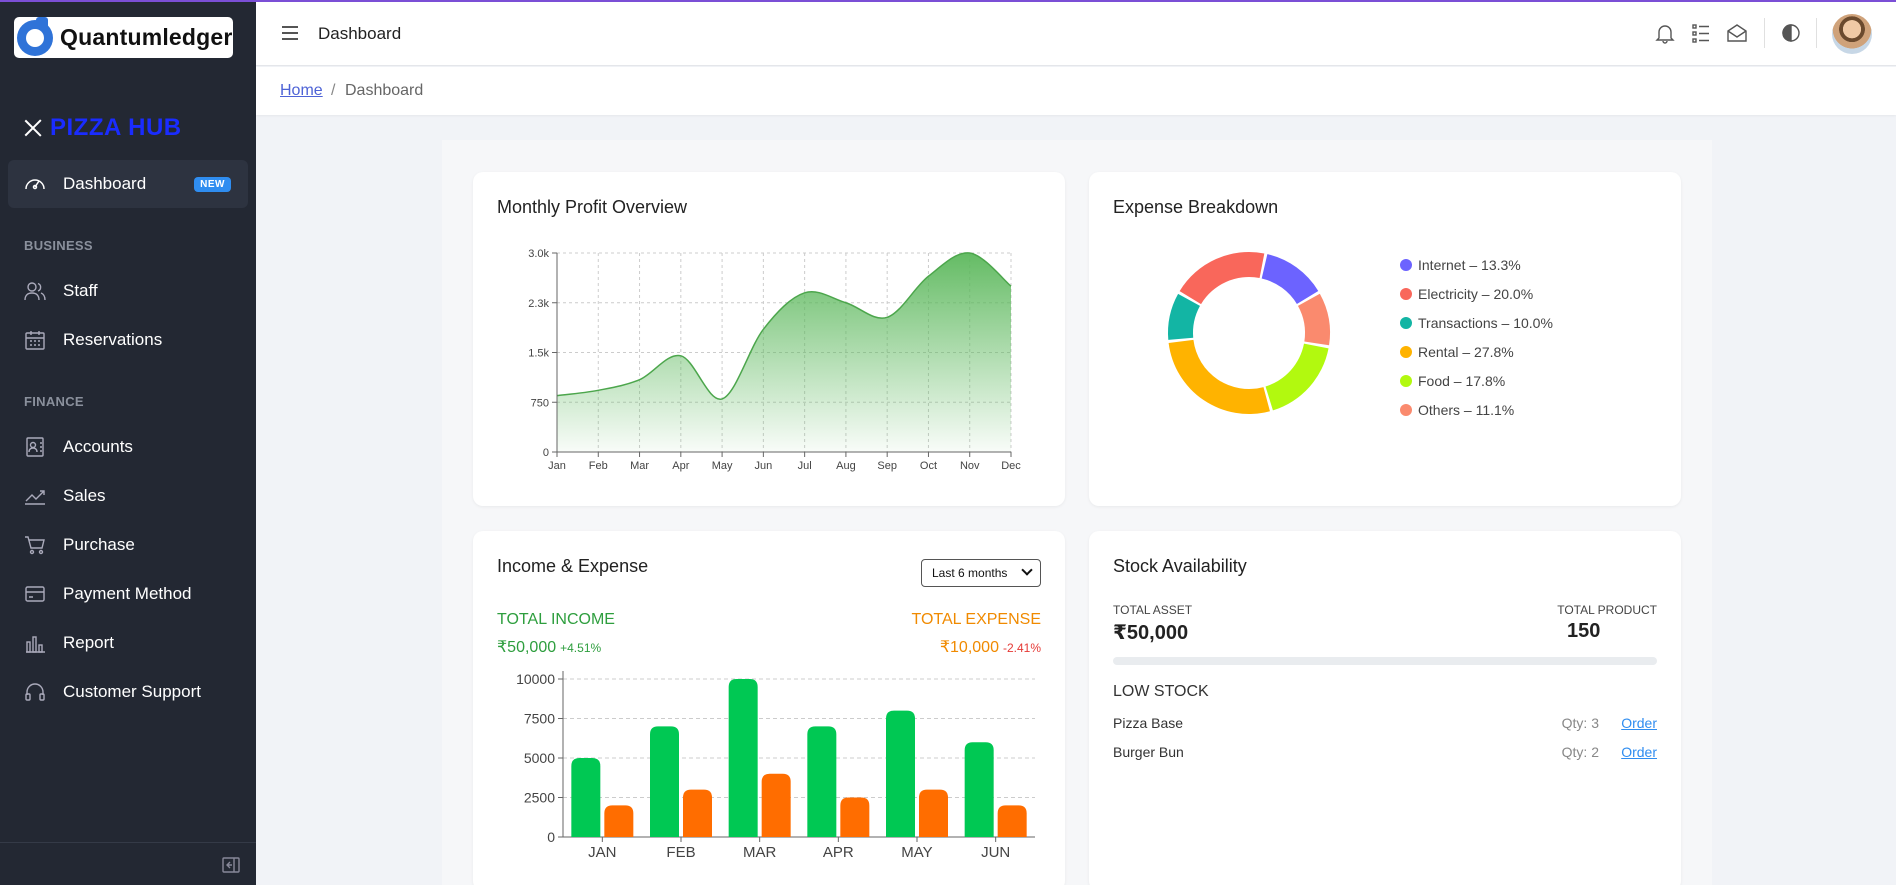  Describe the element at coordinates (538, 354) in the screenshot. I see `y-tick-label: 1.5k` at that location.